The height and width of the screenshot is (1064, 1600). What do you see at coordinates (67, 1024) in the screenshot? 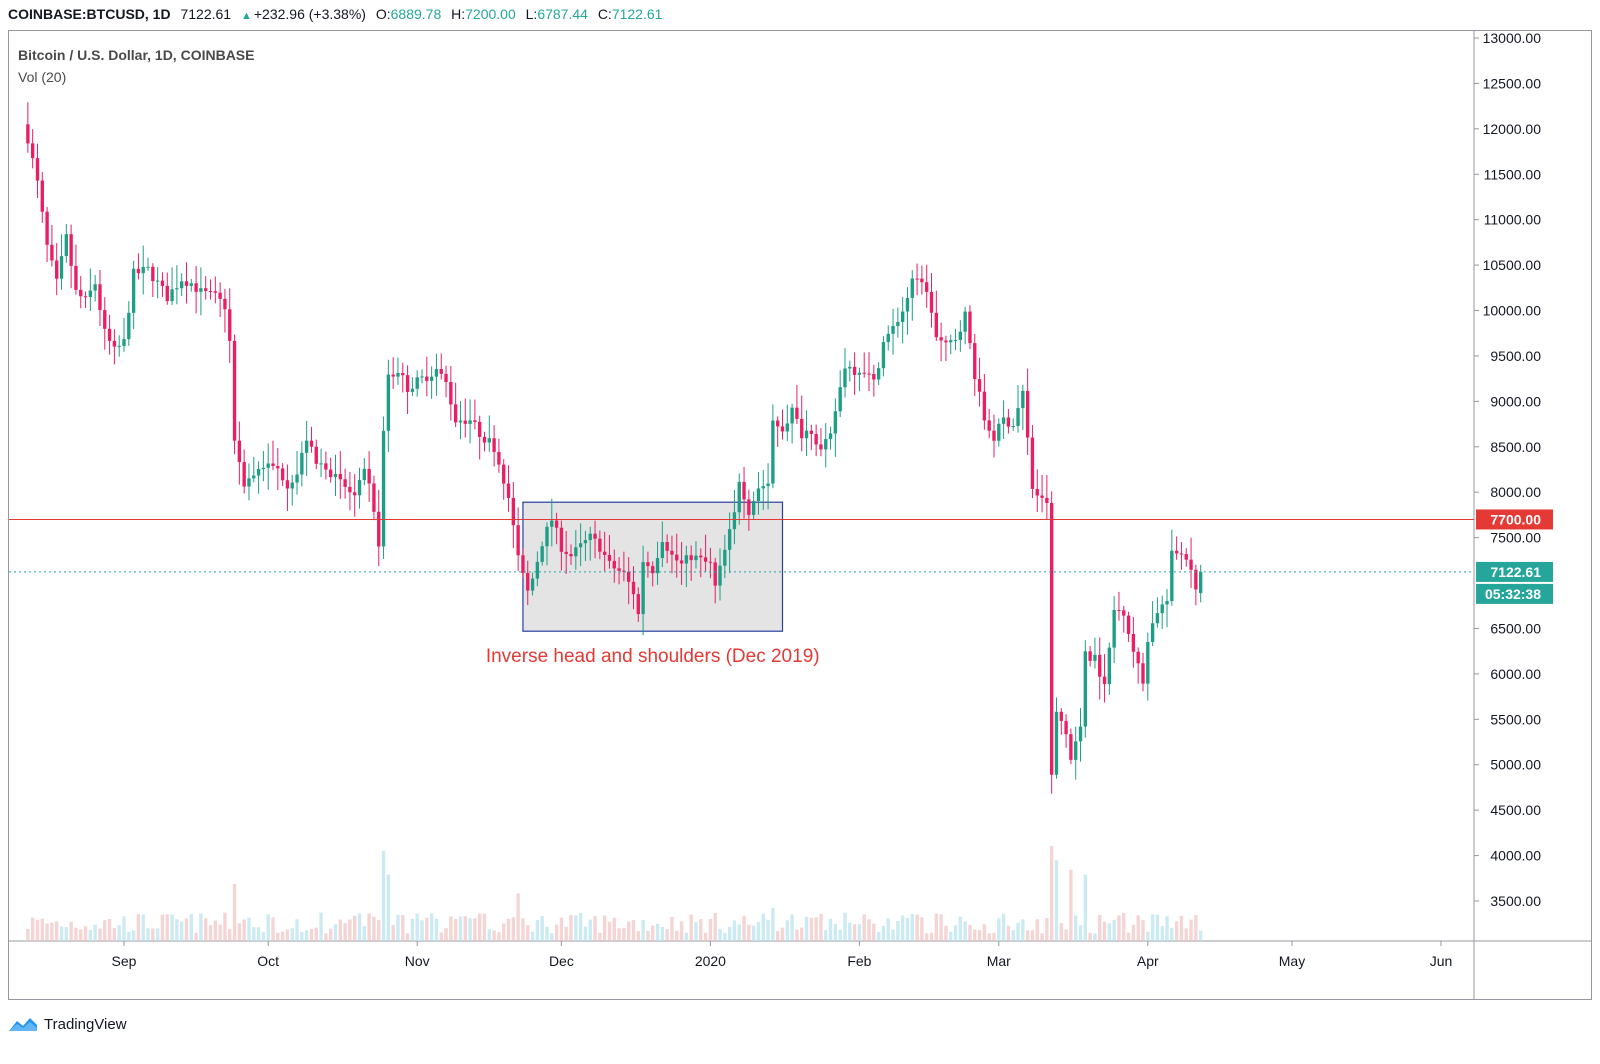
I see `brand: TradingView` at bounding box center [67, 1024].